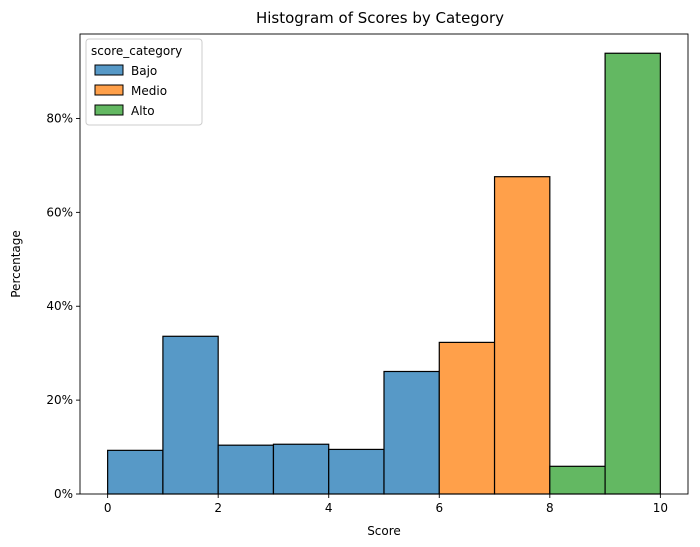 The height and width of the screenshot is (547, 700). What do you see at coordinates (380, 18) in the screenshot?
I see `chart-title: Histogram of Scores by Category` at bounding box center [380, 18].